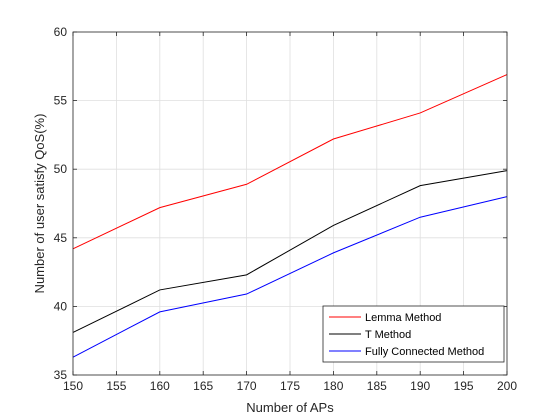 This screenshot has width=560, height=420. I want to click on legend-label: Lemma Method, so click(403, 318).